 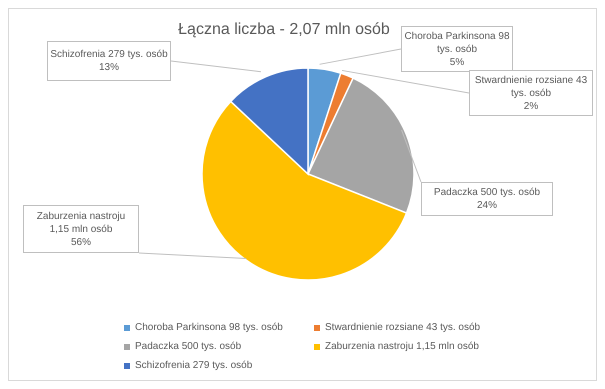 What do you see at coordinates (403, 327) in the screenshot?
I see `legend-label: Stwardnienie rozsiane 43 tys. osób` at bounding box center [403, 327].